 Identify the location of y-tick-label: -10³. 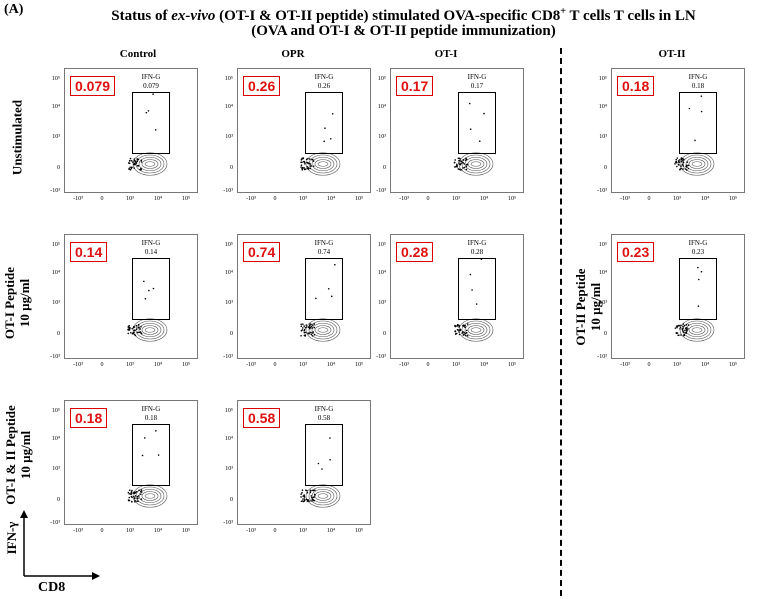
(381, 357).